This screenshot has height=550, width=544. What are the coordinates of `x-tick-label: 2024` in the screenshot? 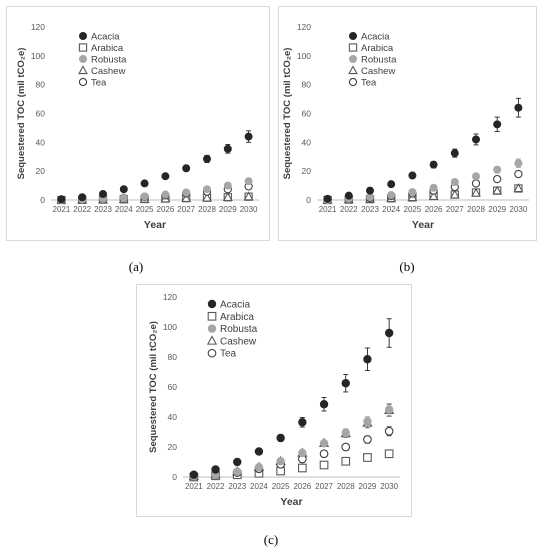 It's located at (391, 209).